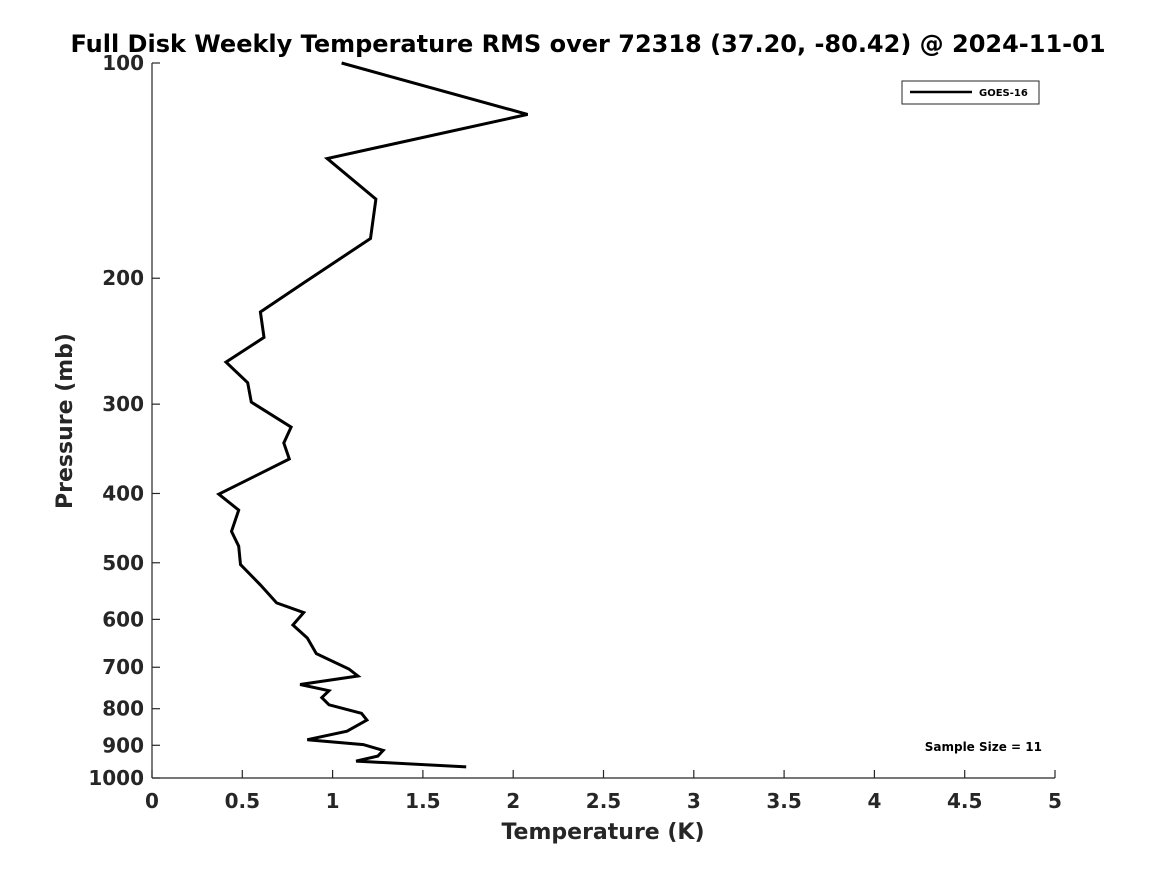 The height and width of the screenshot is (875, 1167). Describe the element at coordinates (970, 92) in the screenshot. I see `legend: GOES-16` at that location.